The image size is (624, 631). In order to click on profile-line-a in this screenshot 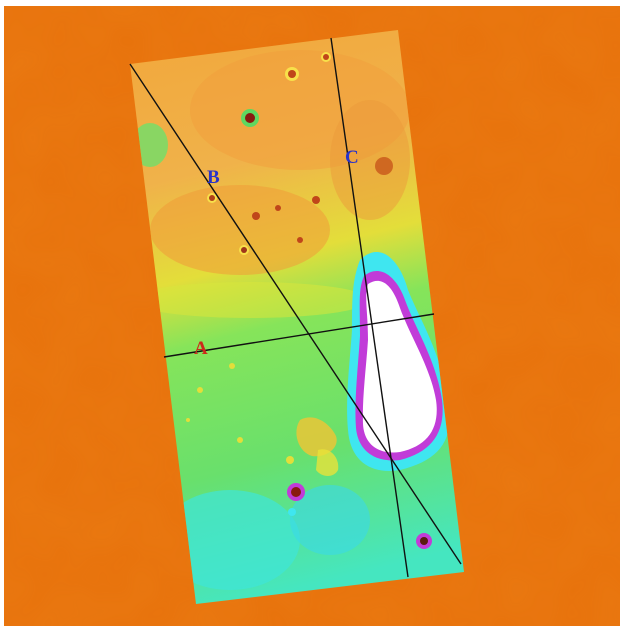, I will do `click(299, 335)`.